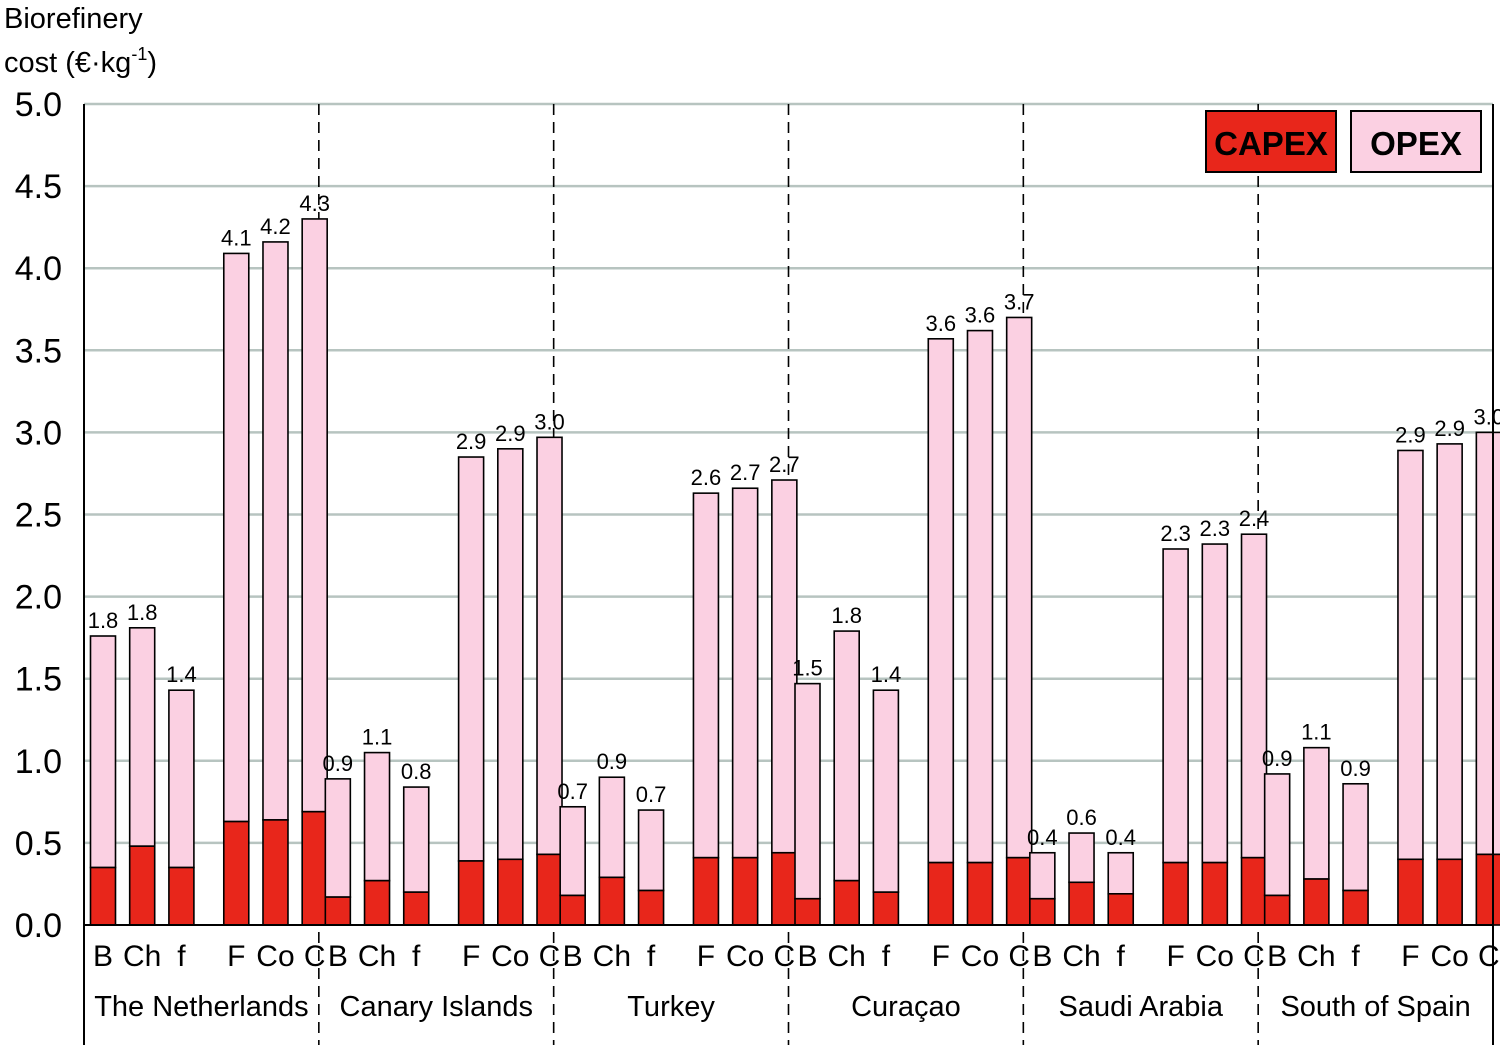 The image size is (1500, 1049). What do you see at coordinates (1254, 518) in the screenshot?
I see `value-label: 2.4` at bounding box center [1254, 518].